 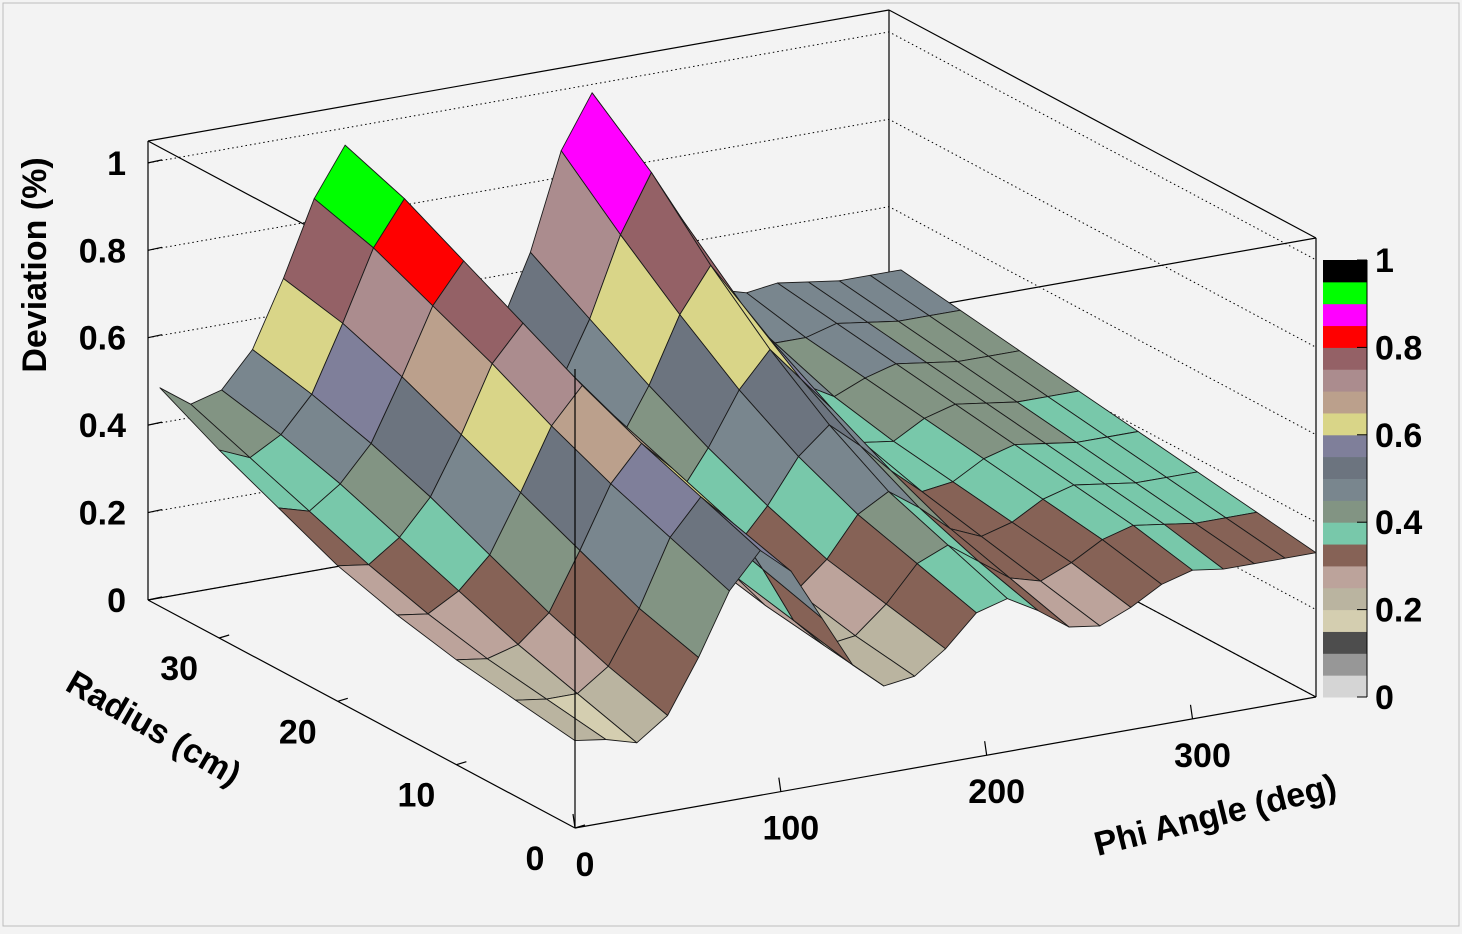 I want to click on x-tick-label: 0, so click(x=585, y=865).